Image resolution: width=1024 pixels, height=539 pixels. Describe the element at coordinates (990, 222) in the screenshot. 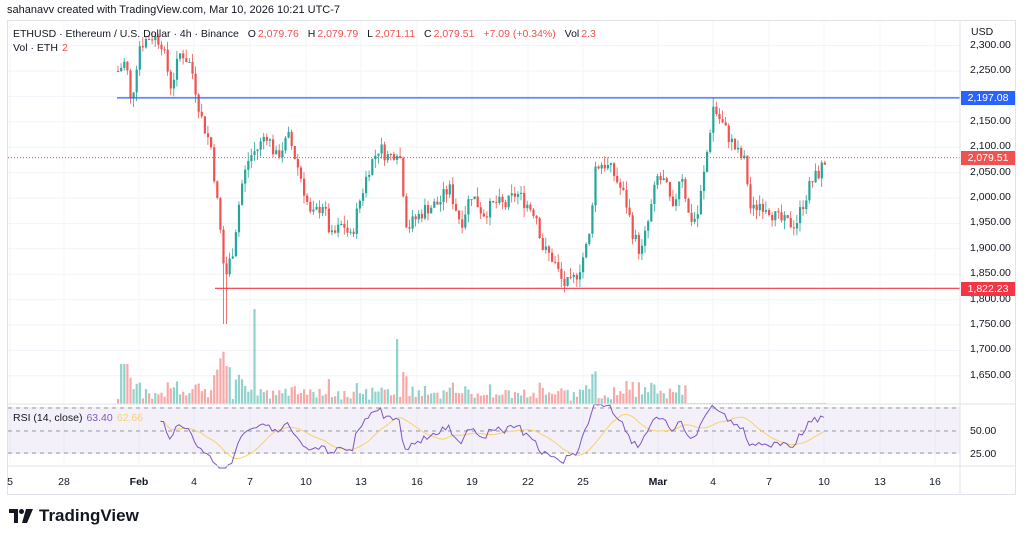

I see `price-tick: 1,950.00` at that location.